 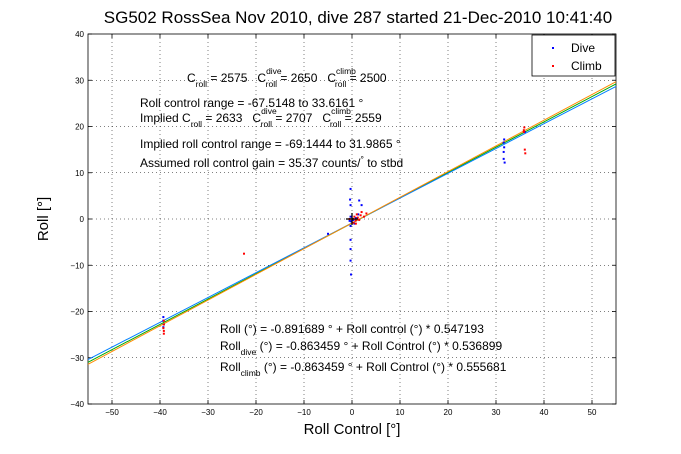 What do you see at coordinates (77, 358) in the screenshot?
I see `y-tick-label: −30` at bounding box center [77, 358].